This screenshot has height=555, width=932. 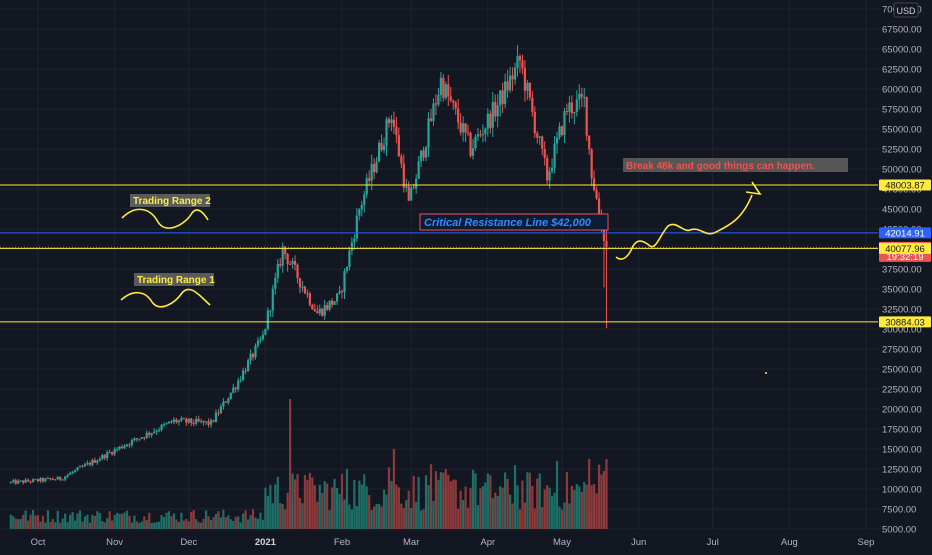 I want to click on projection-path, so click(x=684, y=227).